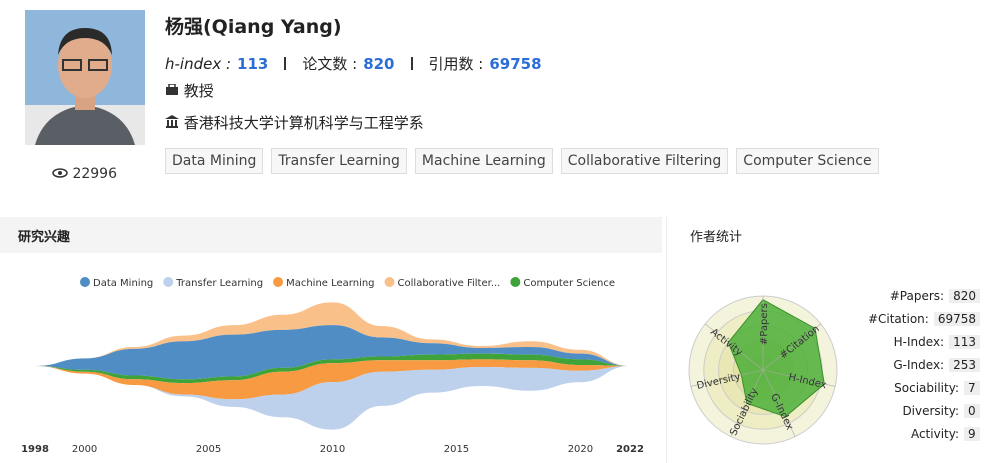 This screenshot has height=463, width=993. I want to click on radar-area, so click(776, 358).